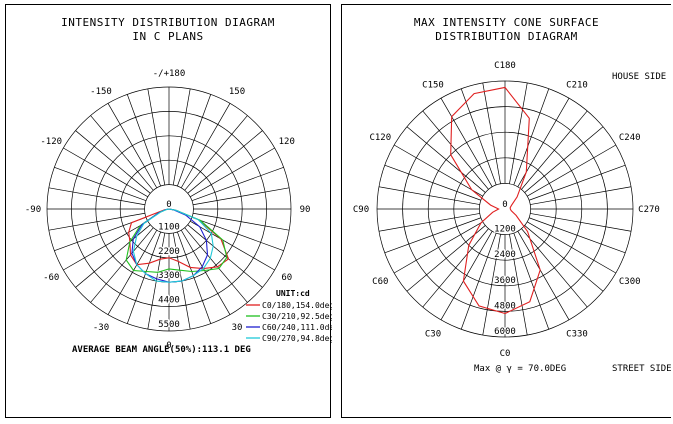 This screenshot has height=424, width=673. I want to click on angle-label: -120, so click(51, 142).